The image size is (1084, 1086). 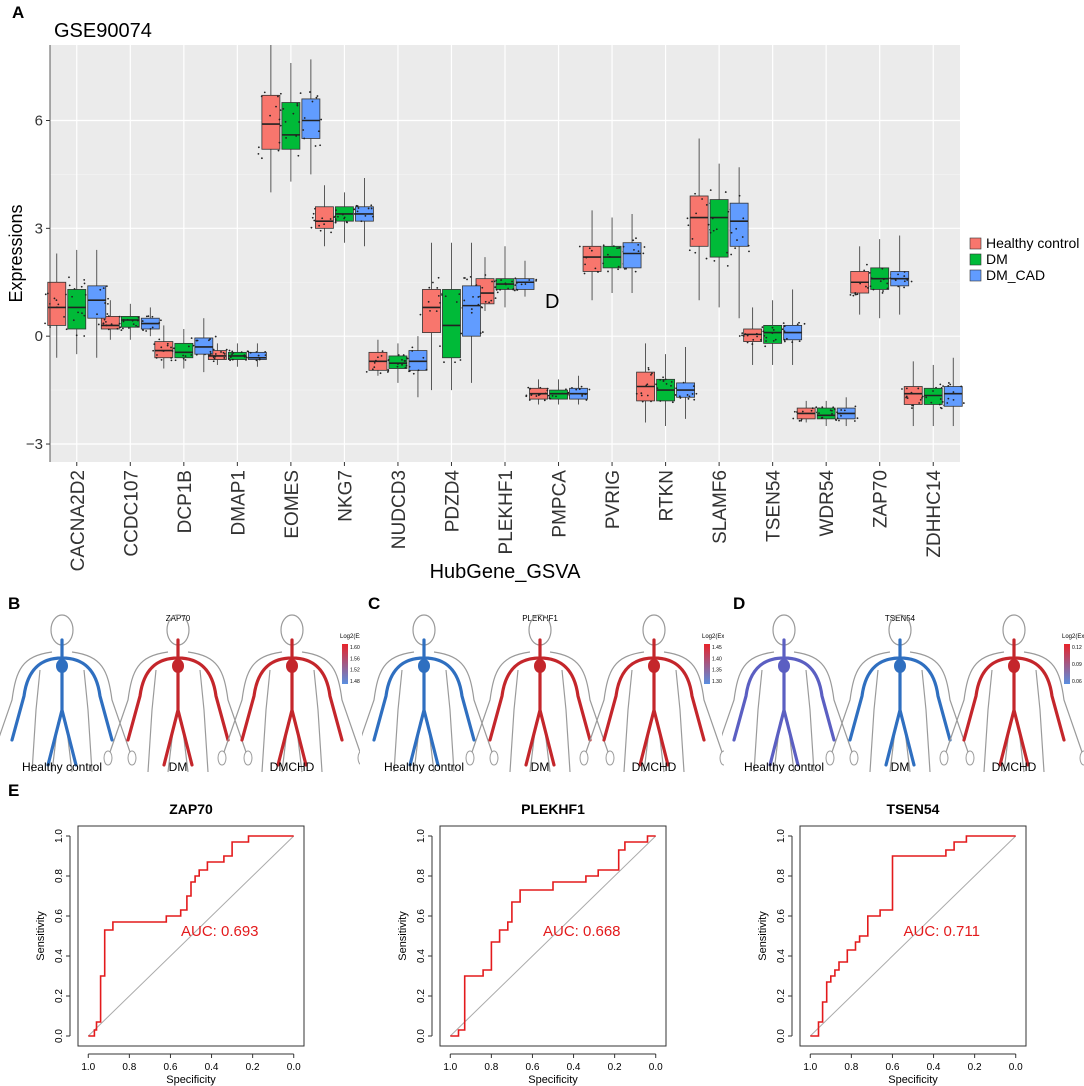 What do you see at coordinates (222, 758) in the screenshot?
I see `body-hand-left` at bounding box center [222, 758].